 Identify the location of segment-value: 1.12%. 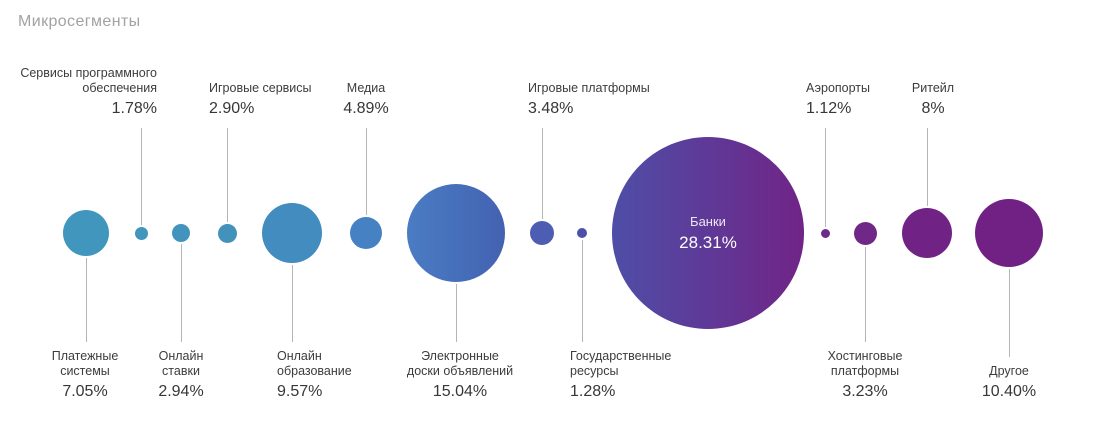
(829, 108).